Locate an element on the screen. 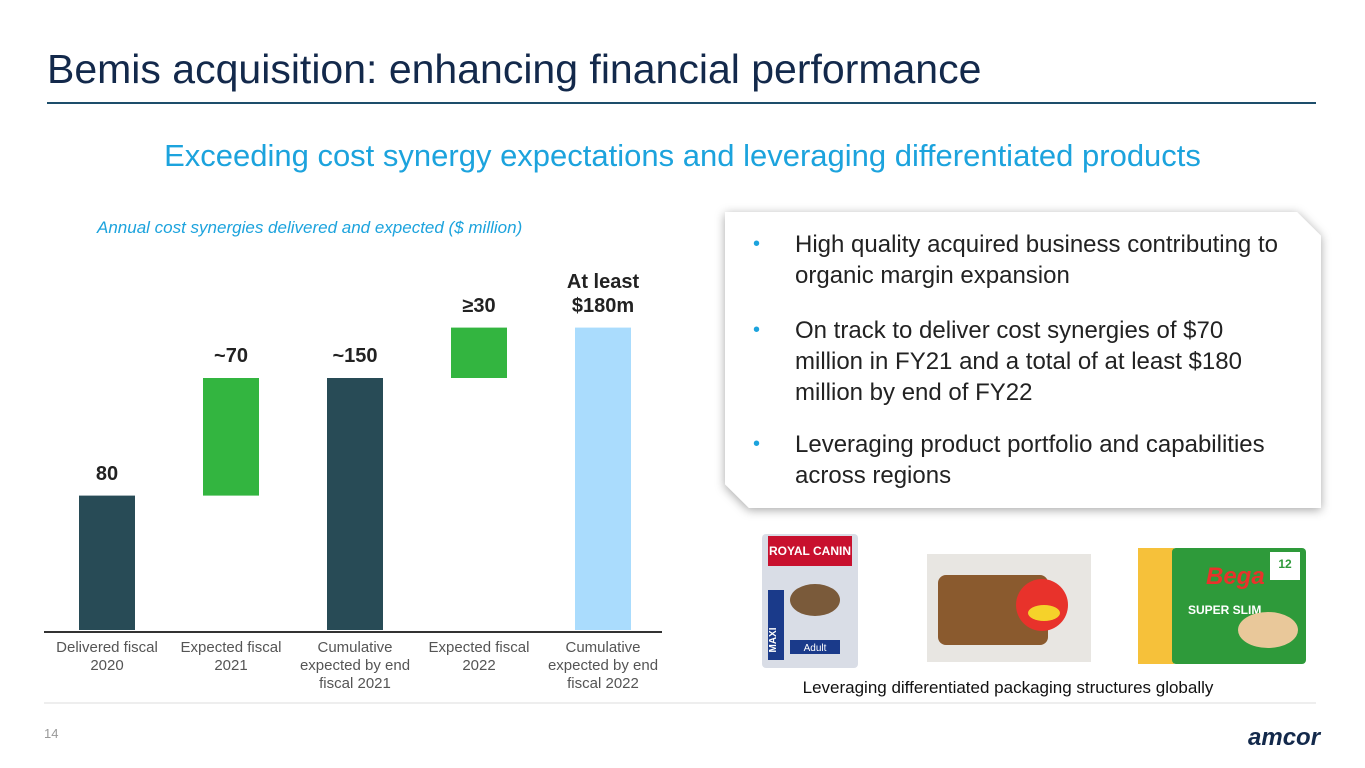  x-tick-label: Expected fiscal 2021 is located at coordinates (231, 656).